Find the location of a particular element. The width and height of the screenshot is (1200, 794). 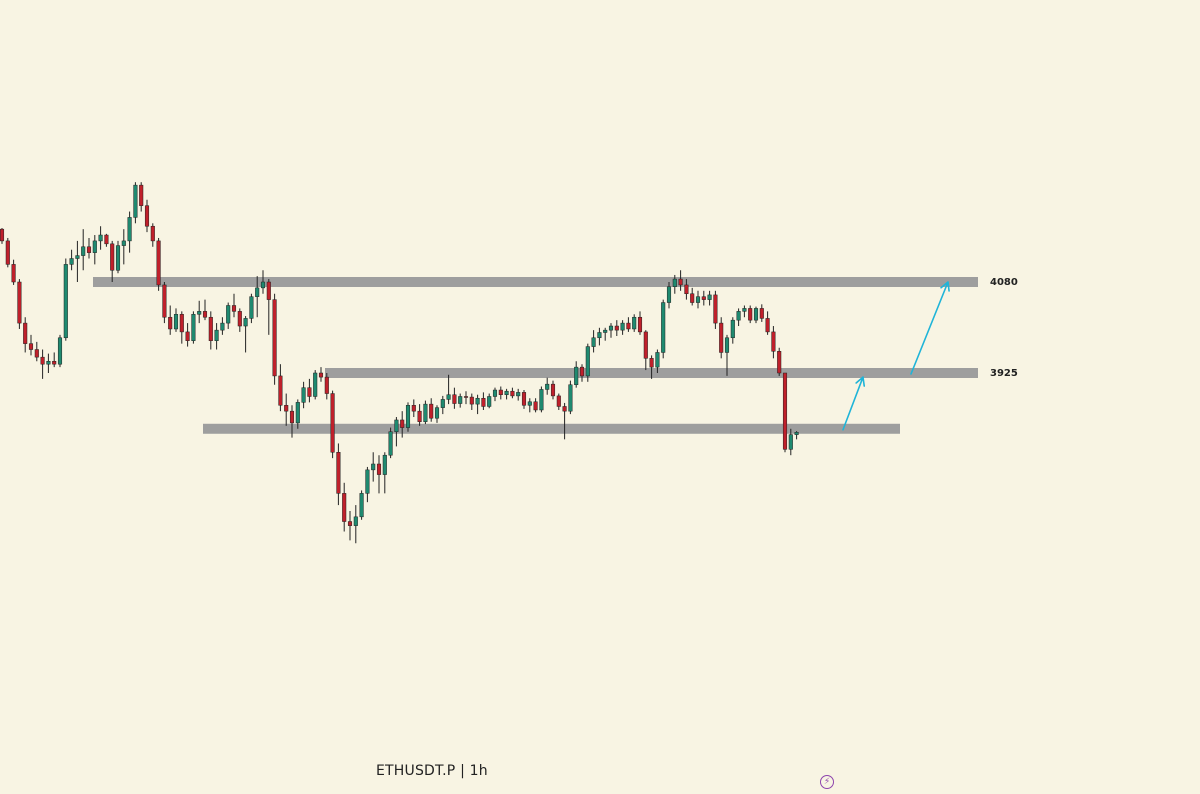

lightning-icon: ⚡ is located at coordinates (827, 782).